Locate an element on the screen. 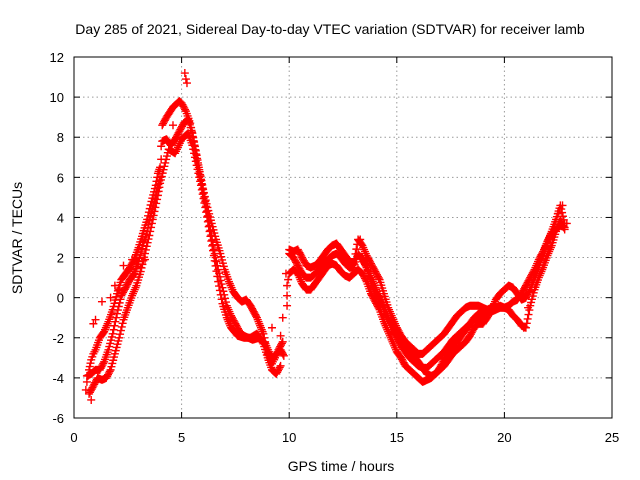 This screenshot has height=480, width=640. y-tick-label: -2 is located at coordinates (58, 338).